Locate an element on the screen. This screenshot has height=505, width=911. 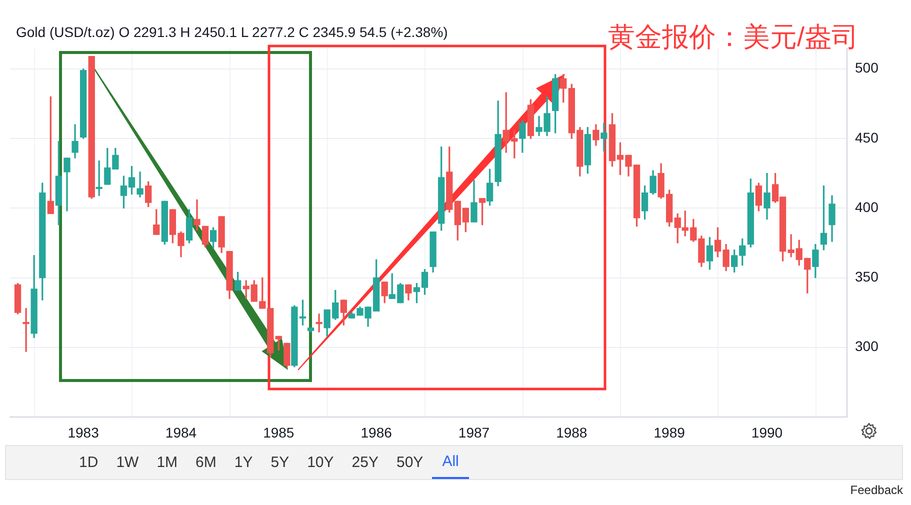
y-tick-label: 500 is located at coordinates (867, 68).